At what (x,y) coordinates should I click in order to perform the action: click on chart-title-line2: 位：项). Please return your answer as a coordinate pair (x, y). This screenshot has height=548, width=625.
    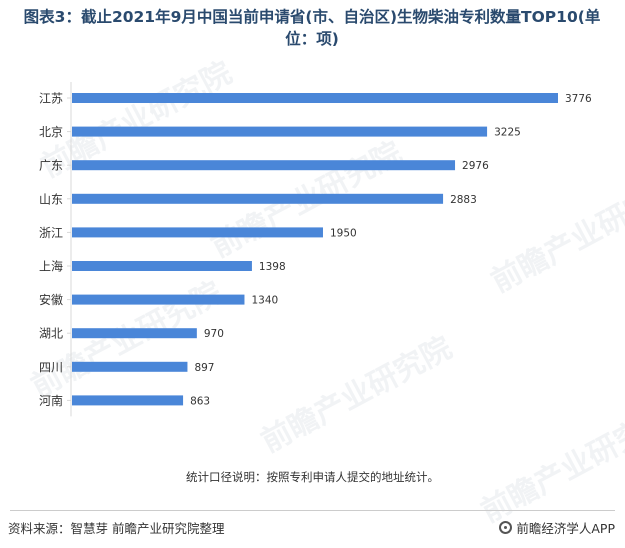
    Looking at the image, I should click on (312, 39).